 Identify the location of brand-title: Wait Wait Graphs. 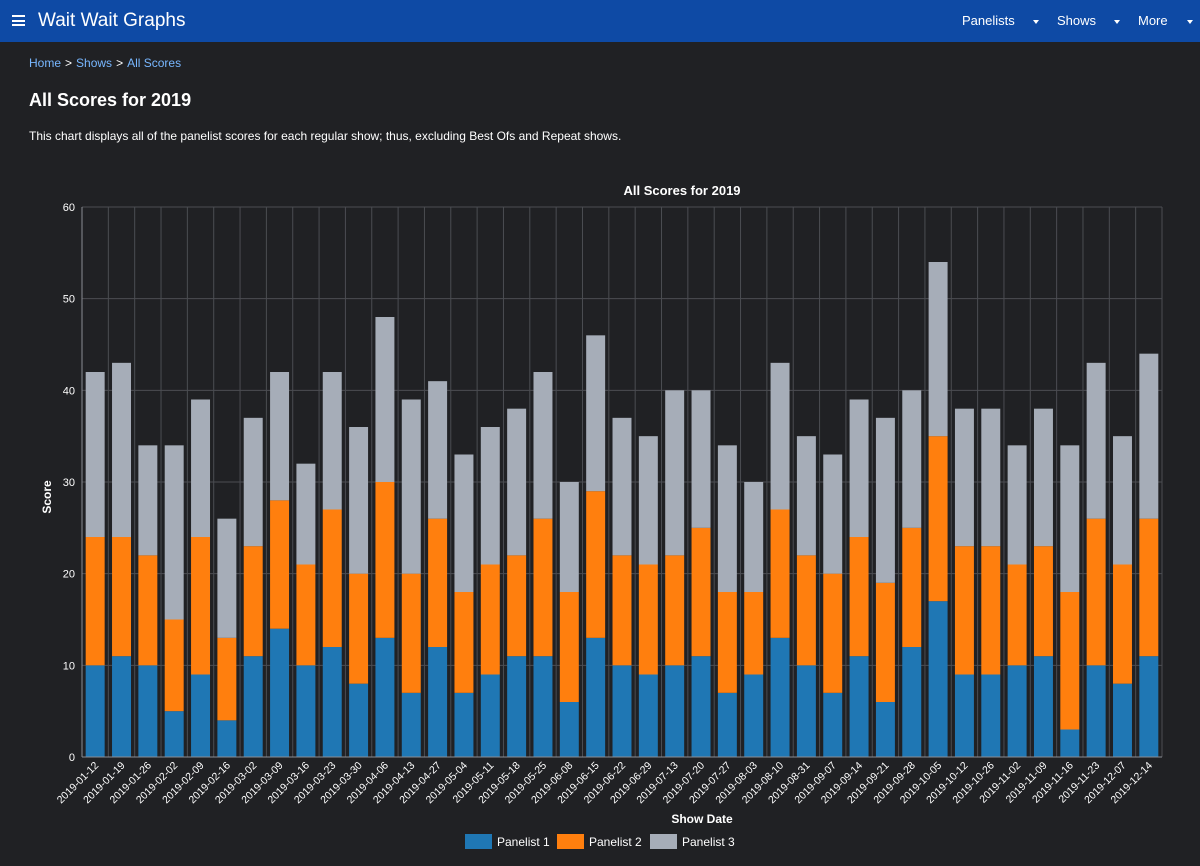
(112, 20).